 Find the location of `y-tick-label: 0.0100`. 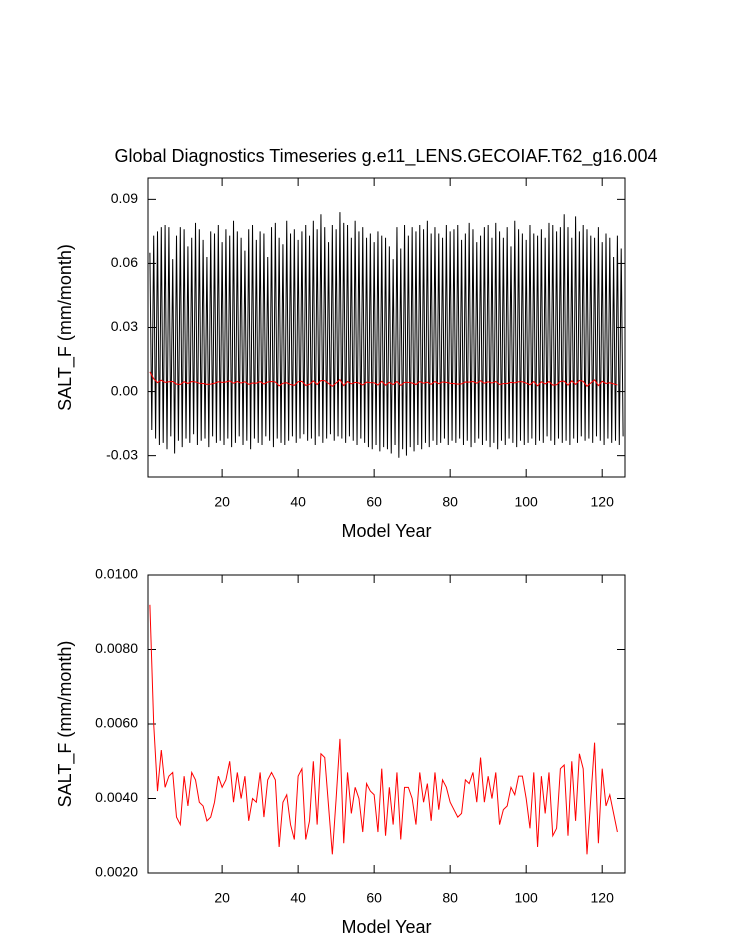

y-tick-label: 0.0100 is located at coordinates (116, 574).